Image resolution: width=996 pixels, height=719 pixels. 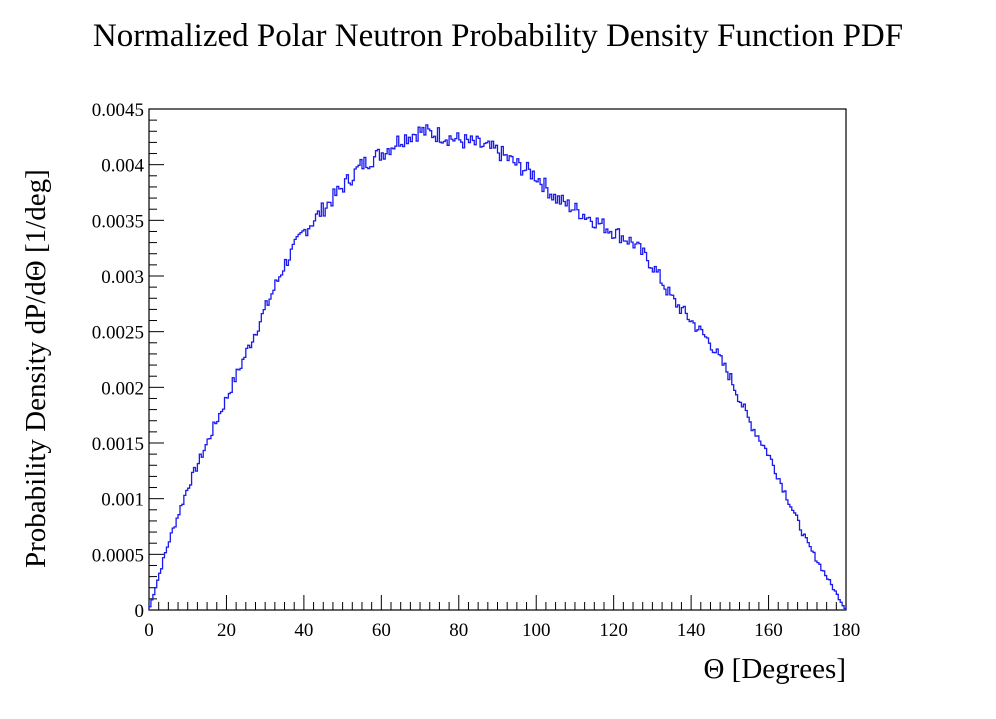 What do you see at coordinates (846, 630) in the screenshot?
I see `x-tick-label: 180` at bounding box center [846, 630].